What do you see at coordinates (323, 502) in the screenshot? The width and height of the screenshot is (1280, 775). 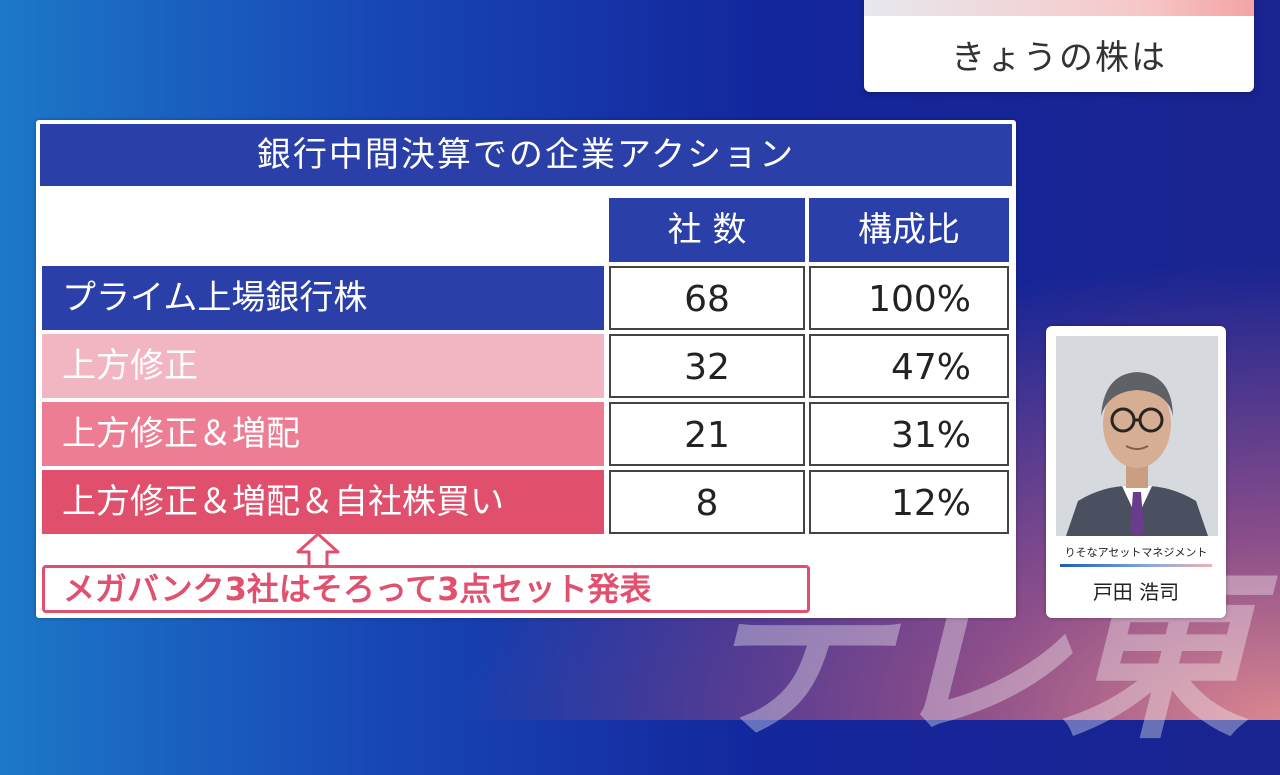 I see `row-label-revision-dividend-buyback: 上方修正＆増配＆自社株買い` at bounding box center [323, 502].